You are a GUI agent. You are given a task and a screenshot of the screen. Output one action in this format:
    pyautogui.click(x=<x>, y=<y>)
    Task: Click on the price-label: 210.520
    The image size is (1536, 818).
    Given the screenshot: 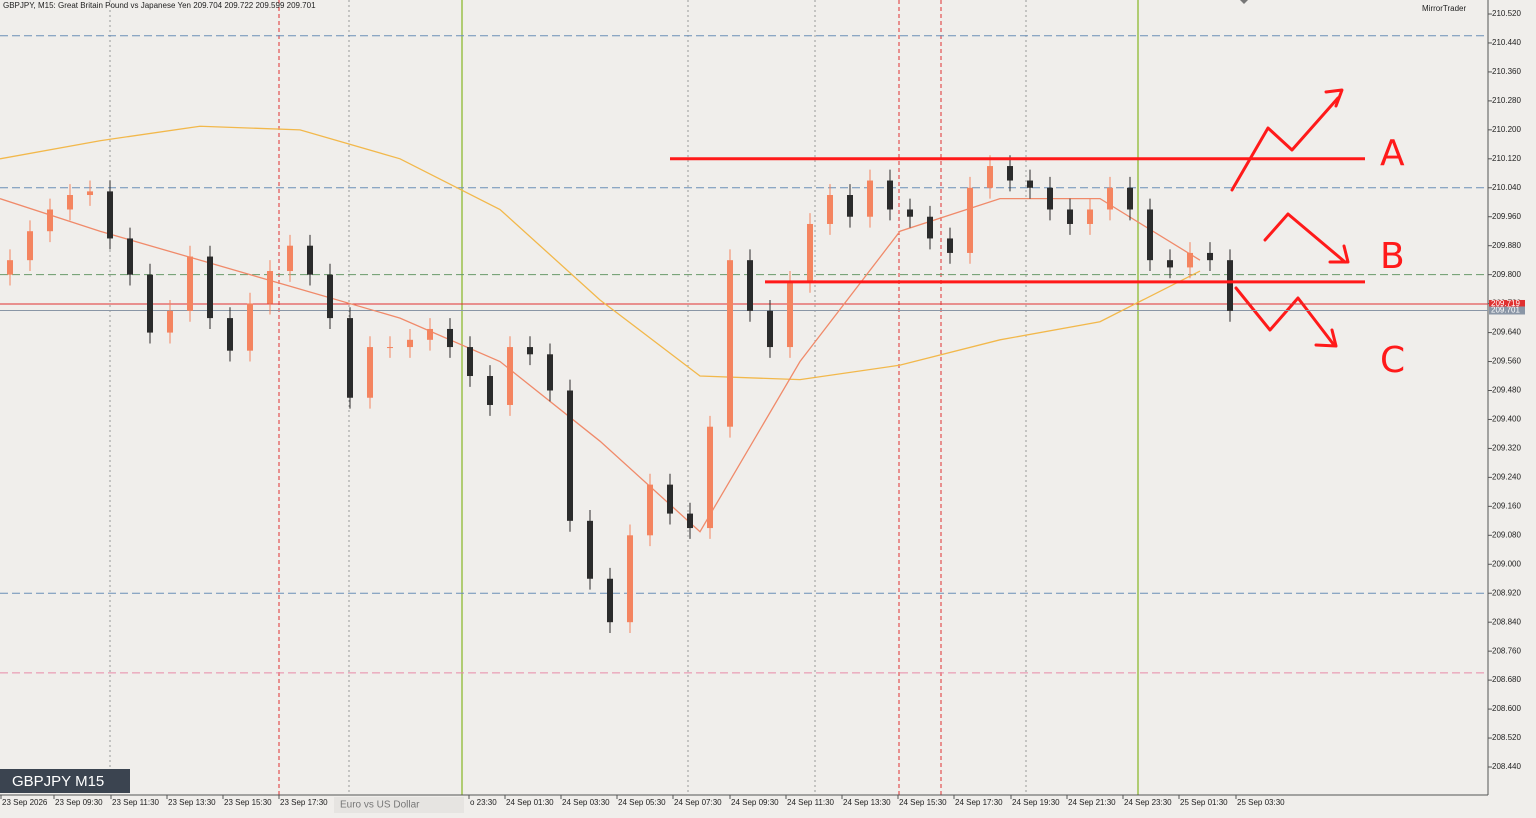 What is the action you would take?
    pyautogui.click(x=1506, y=13)
    